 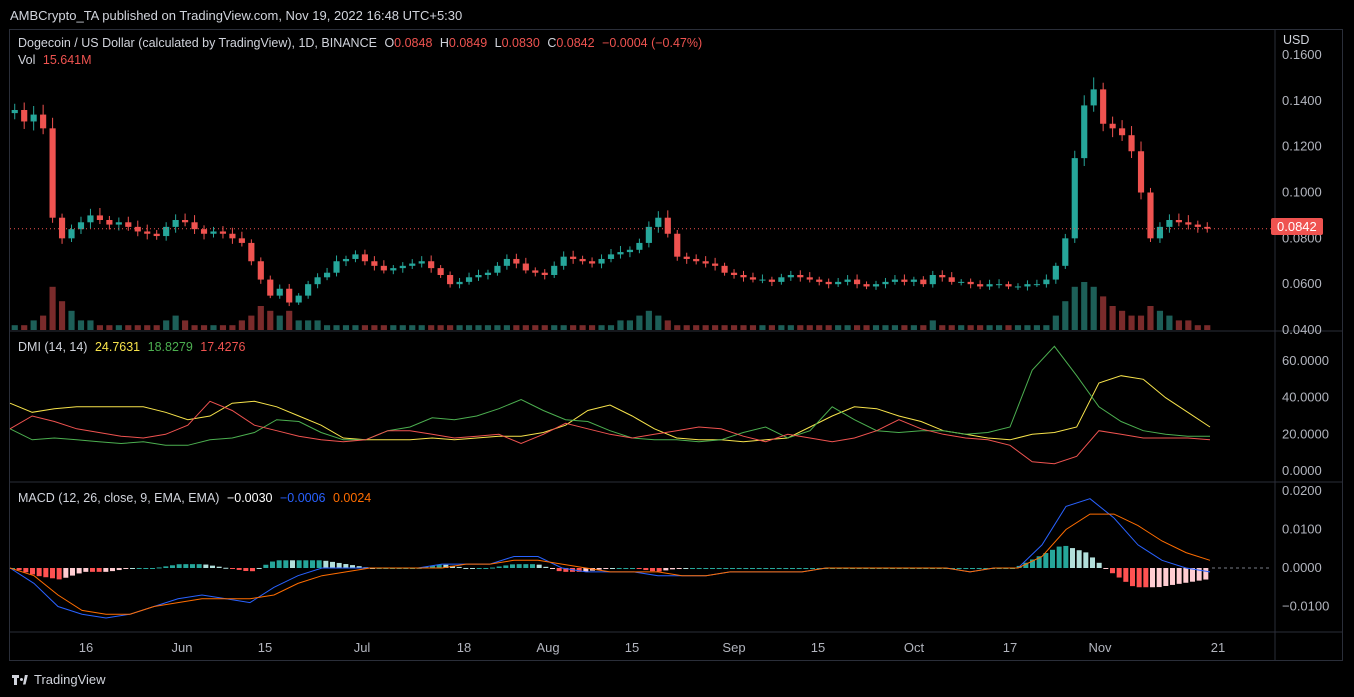 What do you see at coordinates (170, 347) in the screenshot?
I see `dmi-plus-value: 18.8279` at bounding box center [170, 347].